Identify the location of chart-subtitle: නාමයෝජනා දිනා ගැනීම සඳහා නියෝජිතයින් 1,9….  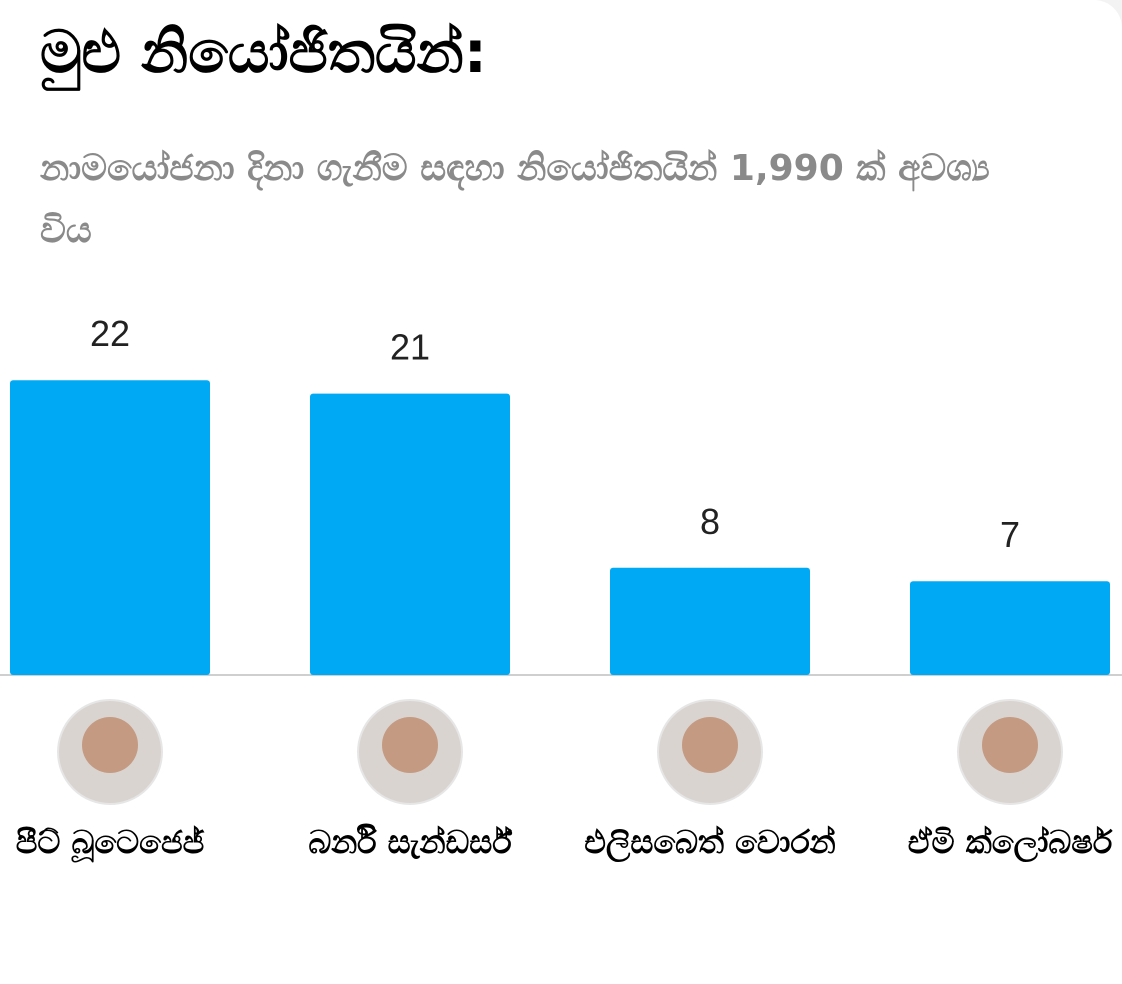
(515, 199).